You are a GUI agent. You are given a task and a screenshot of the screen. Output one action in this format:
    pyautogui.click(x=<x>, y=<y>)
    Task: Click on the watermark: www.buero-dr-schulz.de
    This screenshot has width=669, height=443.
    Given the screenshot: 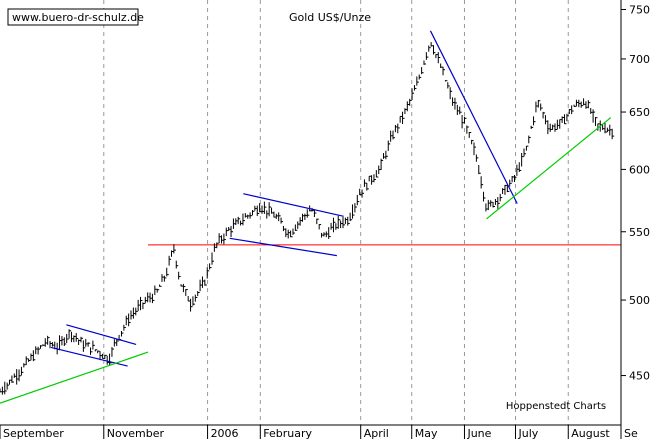 What is the action you would take?
    pyautogui.click(x=78, y=17)
    